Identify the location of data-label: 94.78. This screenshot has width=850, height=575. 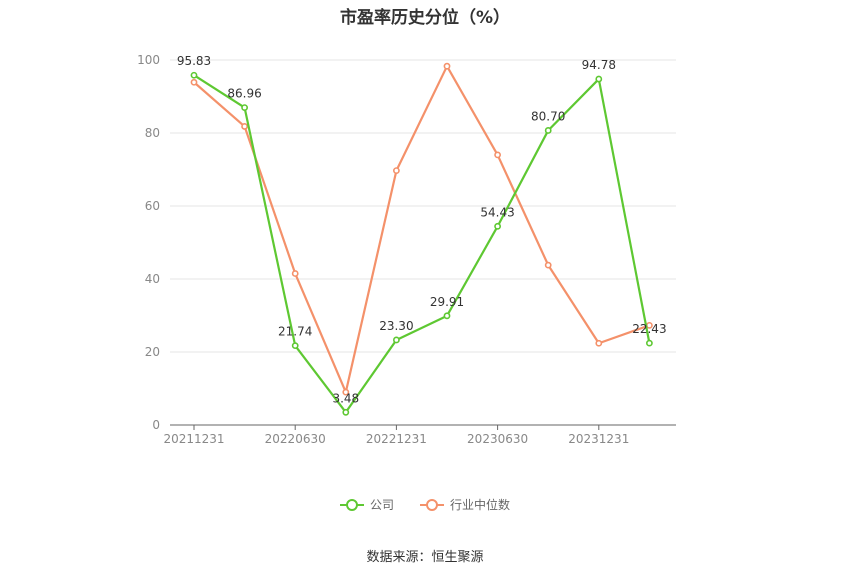
(599, 65).